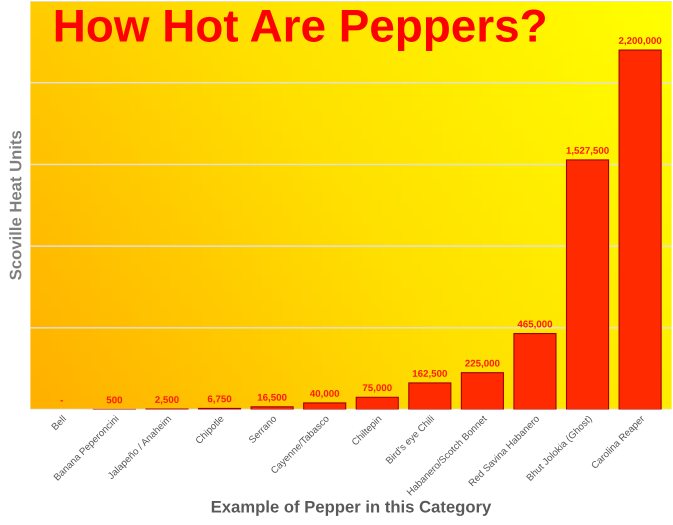  I want to click on data-label: 16,500, so click(272, 398).